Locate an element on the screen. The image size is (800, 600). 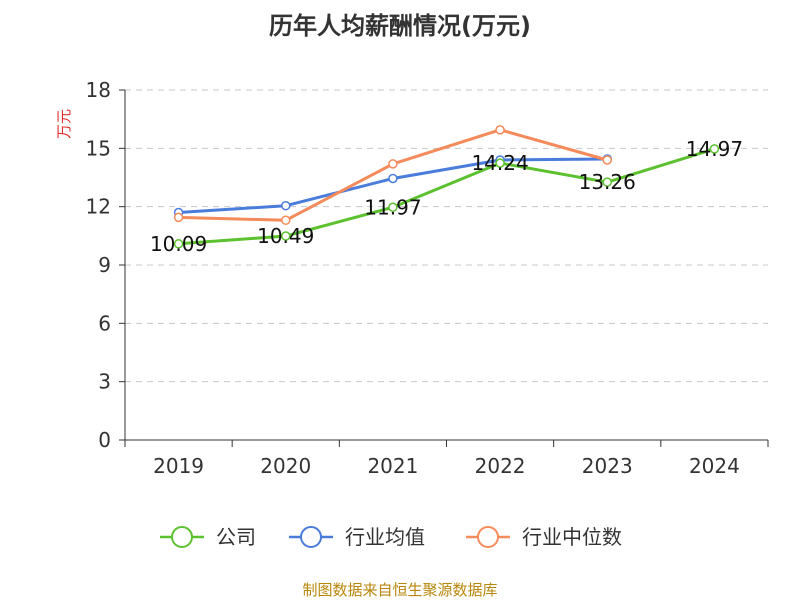
chart-title: 历年人均薪酬情况(万元) is located at coordinates (400, 26).